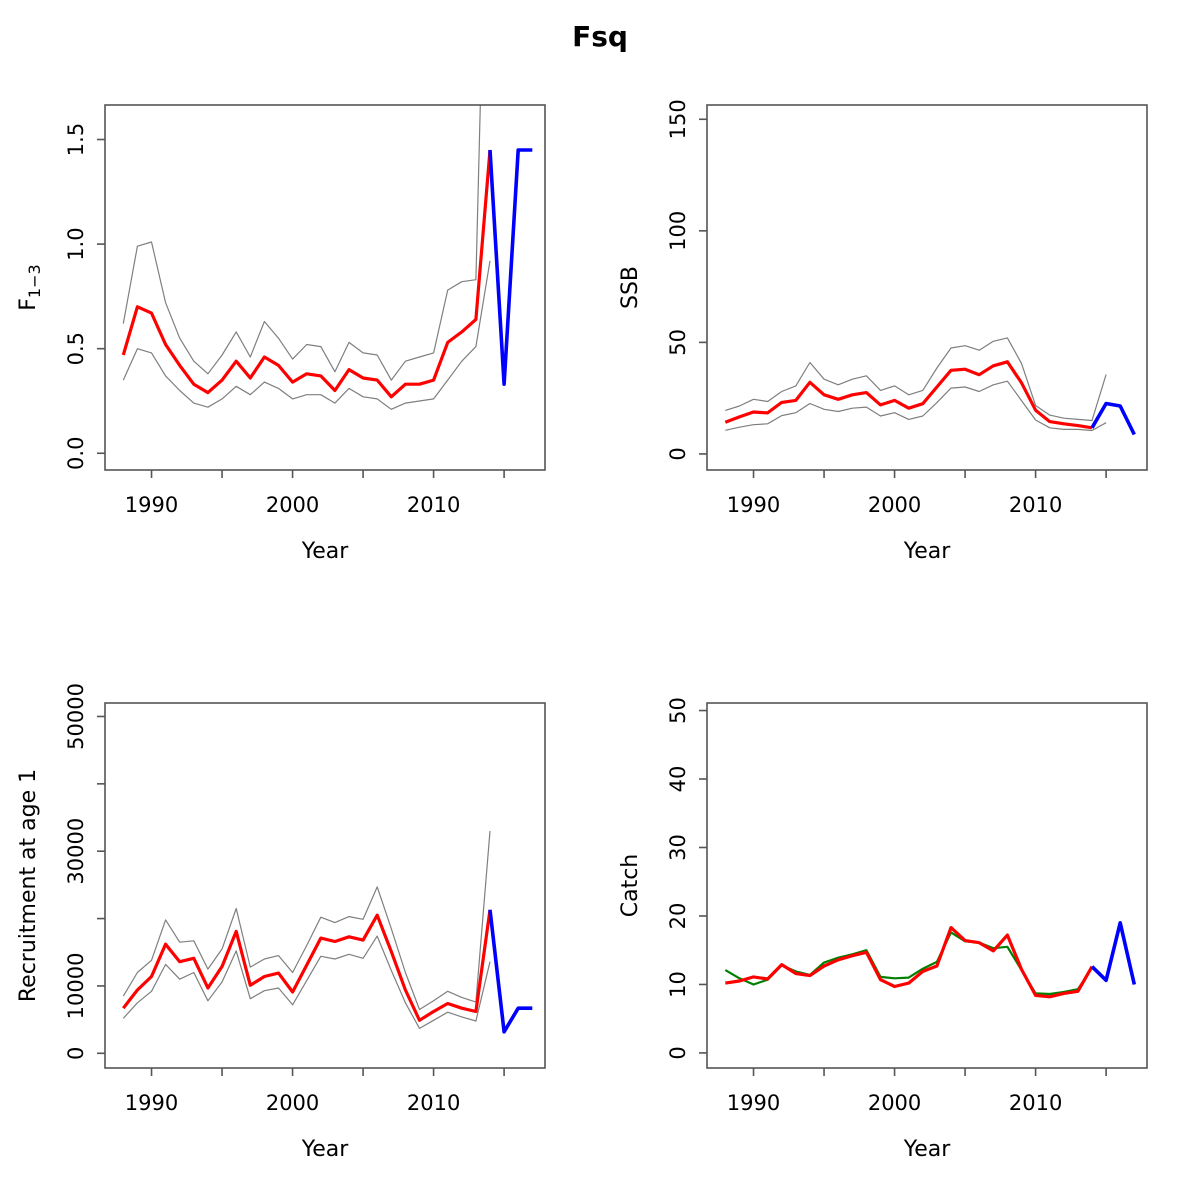  What do you see at coordinates (678, 710) in the screenshot?
I see `catch-y-tick-label: 50` at bounding box center [678, 710].